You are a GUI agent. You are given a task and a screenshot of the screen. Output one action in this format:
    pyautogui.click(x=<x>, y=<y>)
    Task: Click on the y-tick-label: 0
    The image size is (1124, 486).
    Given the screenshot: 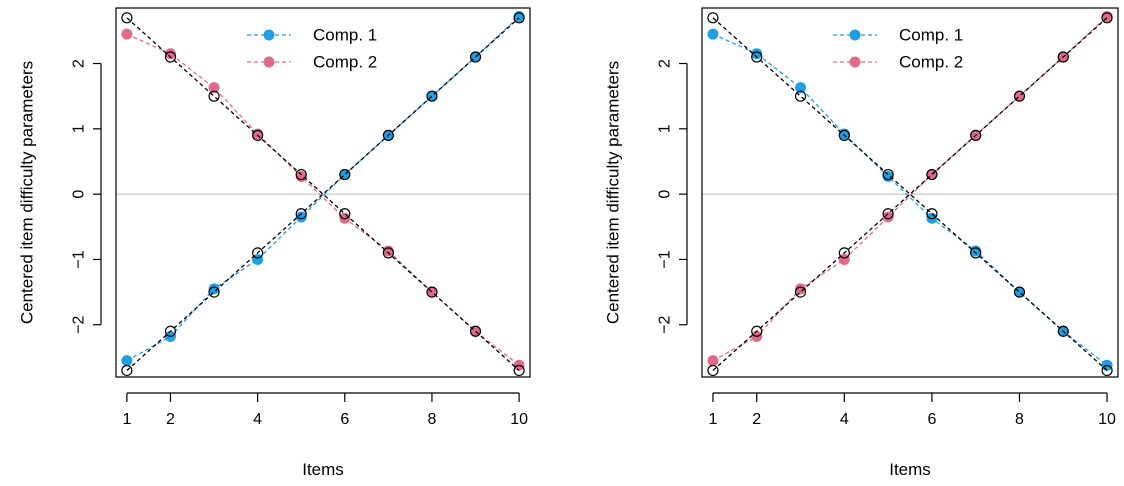 What is the action you would take?
    pyautogui.click(x=665, y=194)
    